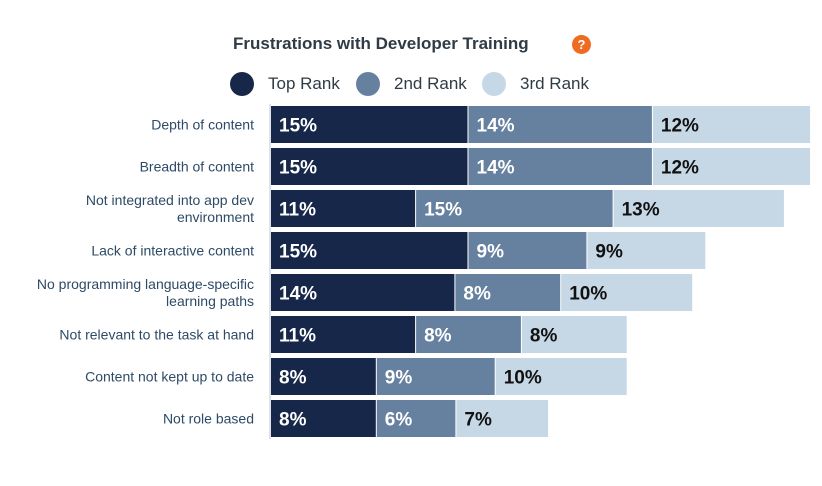 Image resolution: width=822 pixels, height=486 pixels. I want to click on bar-row: Not role based 8% 6% 7%, so click(356, 418).